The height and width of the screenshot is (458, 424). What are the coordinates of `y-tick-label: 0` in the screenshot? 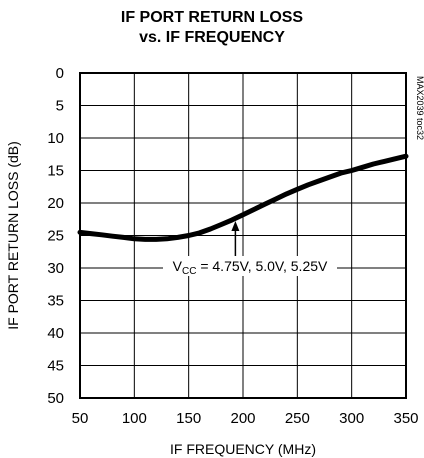 It's located at (60, 73).